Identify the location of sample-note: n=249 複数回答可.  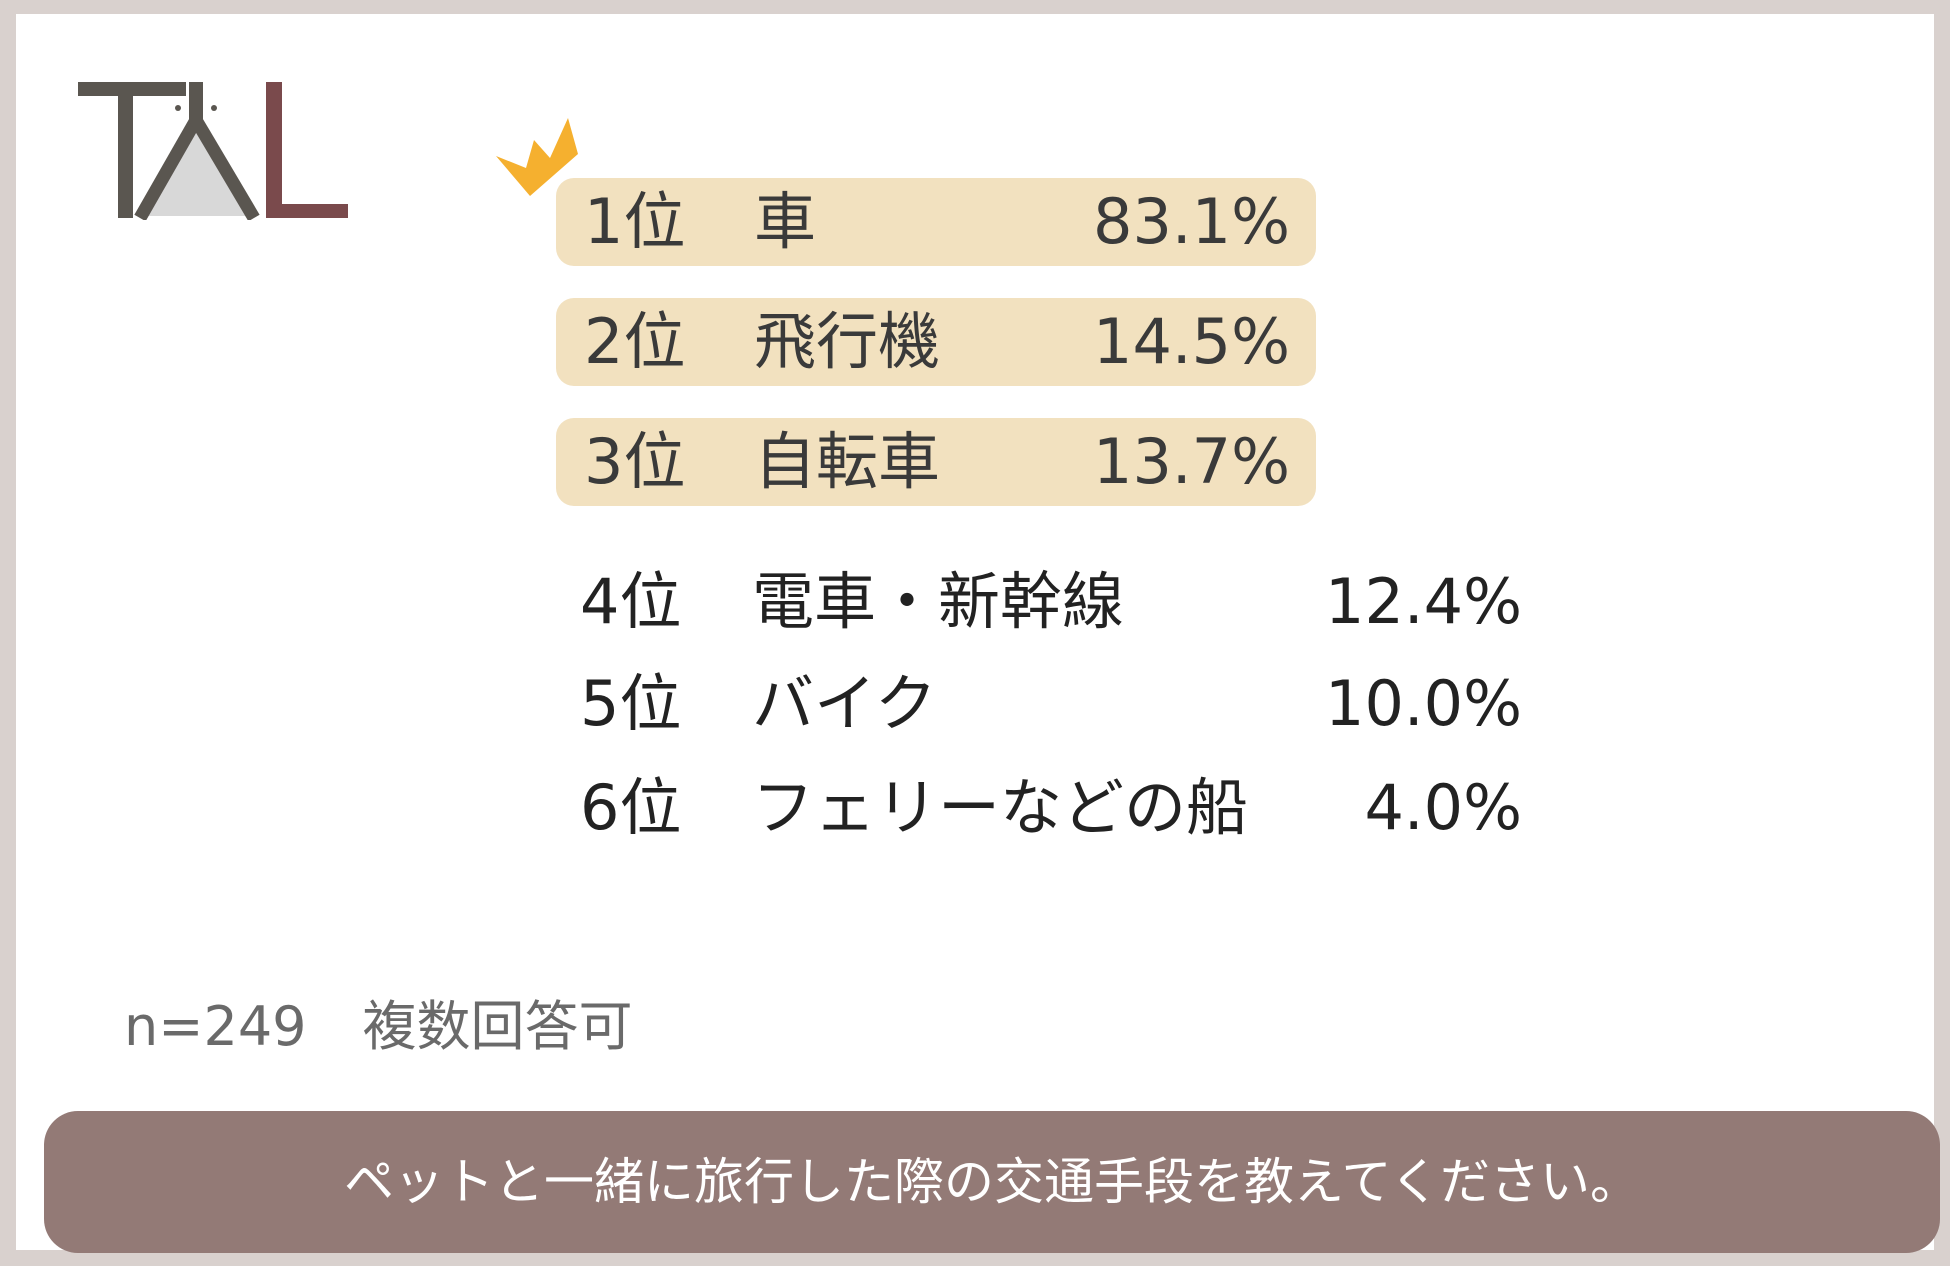
(378, 1021).